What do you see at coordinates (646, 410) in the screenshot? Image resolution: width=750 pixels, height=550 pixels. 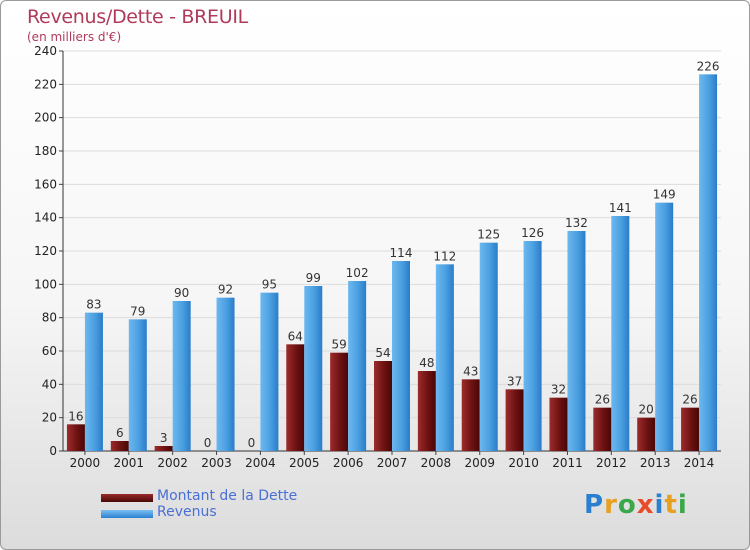 I see `data-label-dette: 20` at bounding box center [646, 410].